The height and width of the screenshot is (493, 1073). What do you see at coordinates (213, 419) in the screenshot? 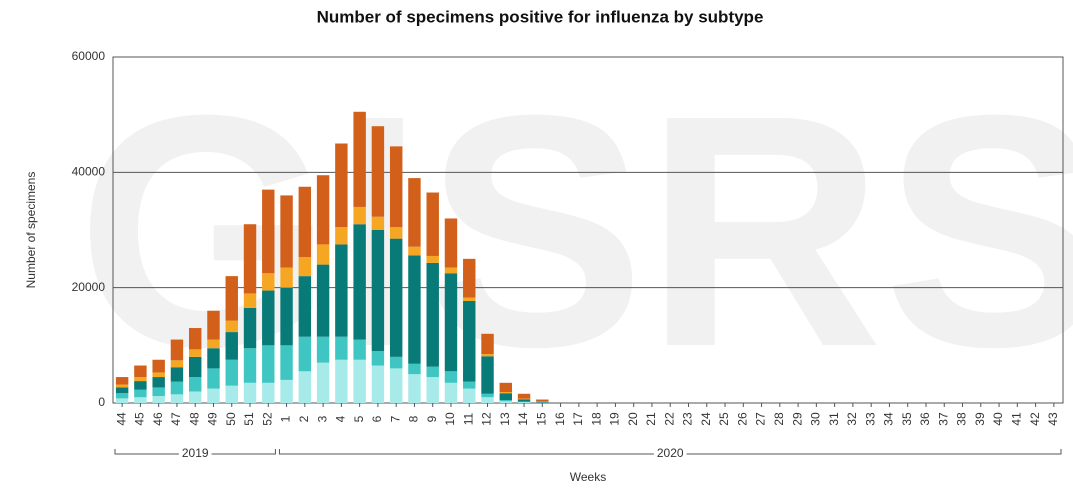
I see `x-tick-label: 49` at bounding box center [213, 419].